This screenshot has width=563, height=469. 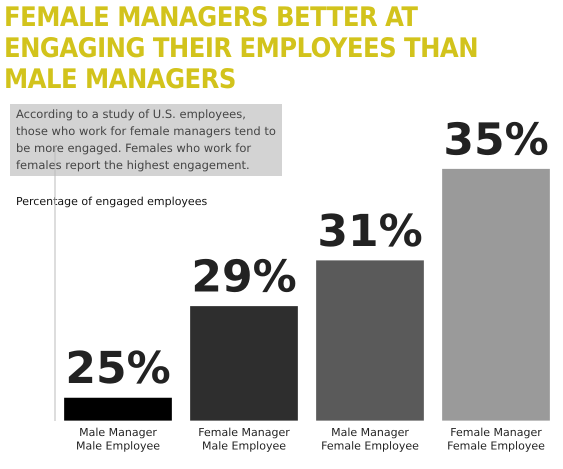 I want to click on x-tick-label: Male Manager Female Employee, so click(x=370, y=439).